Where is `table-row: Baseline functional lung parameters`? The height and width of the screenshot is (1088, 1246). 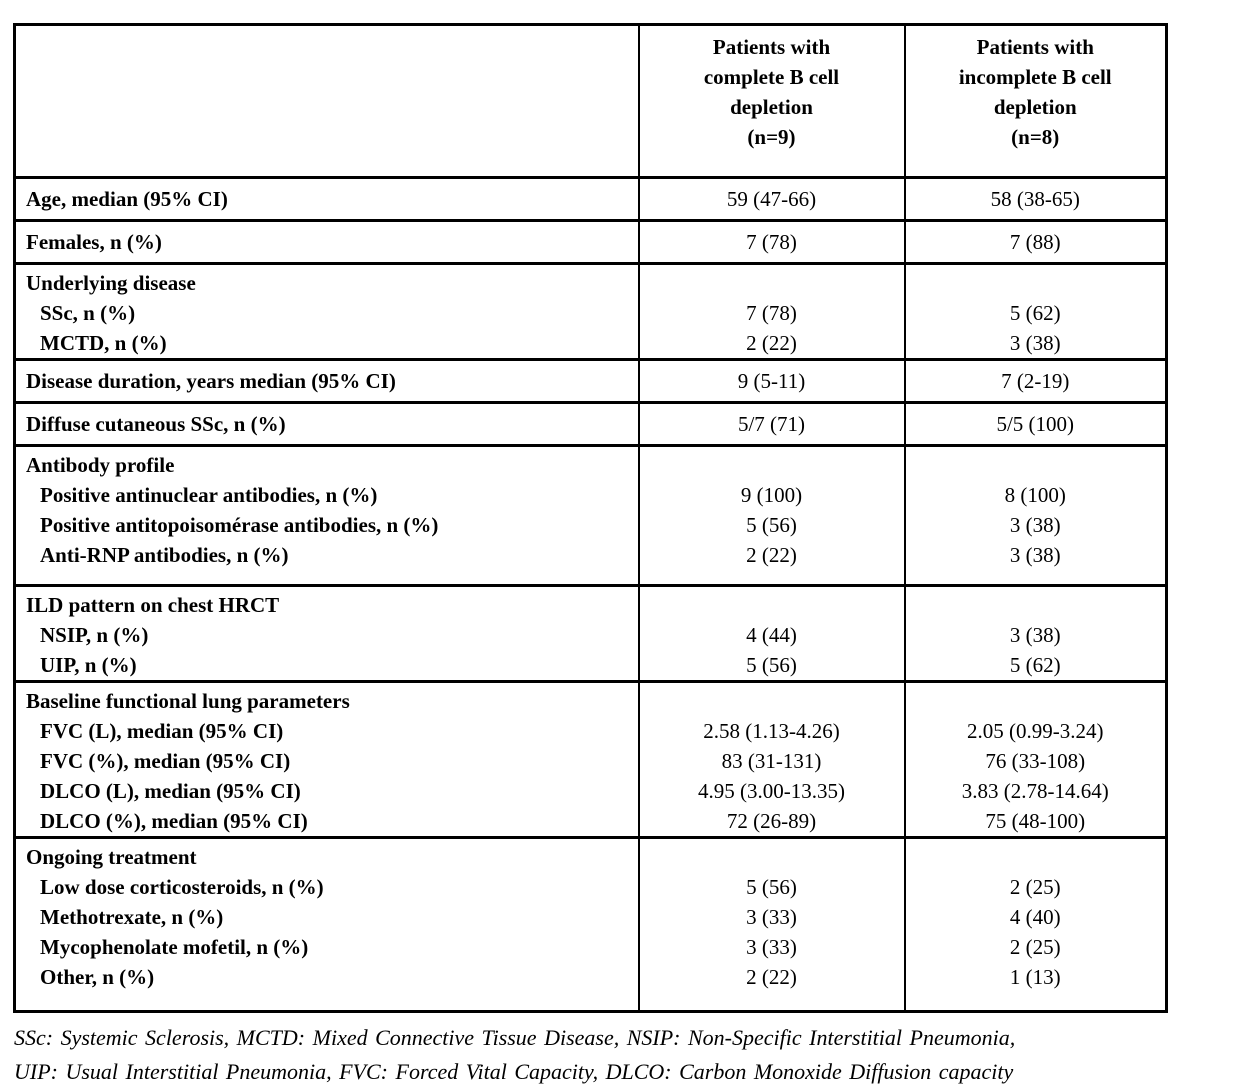 table-row: Baseline functional lung parameters is located at coordinates (590, 698).